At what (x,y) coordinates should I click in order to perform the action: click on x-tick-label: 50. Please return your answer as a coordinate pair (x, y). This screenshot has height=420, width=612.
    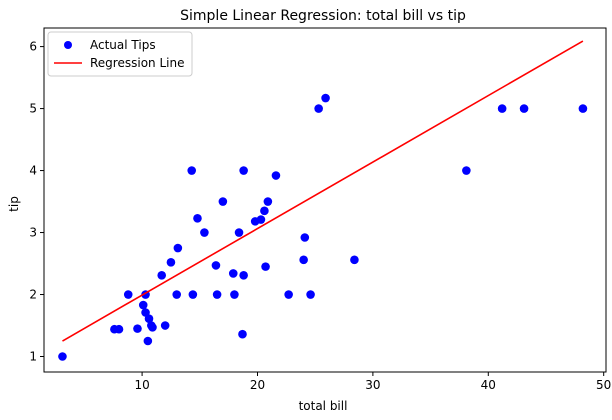
    Looking at the image, I should click on (603, 385).